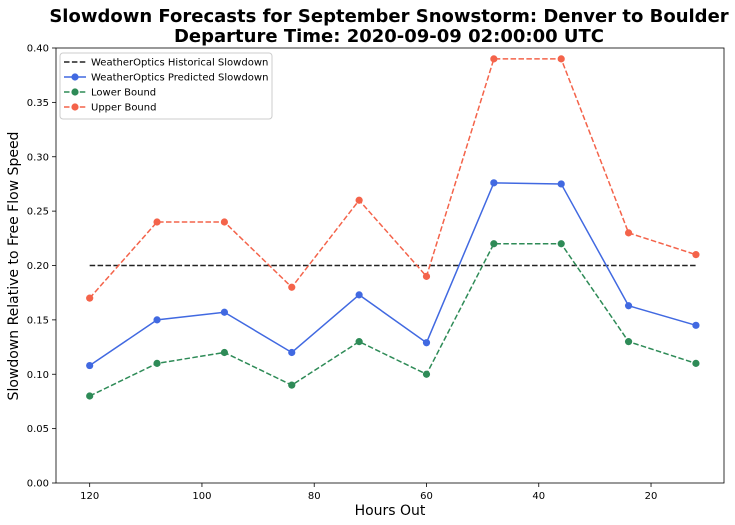  Describe the element at coordinates (14, 266) in the screenshot. I see `y-axis-label: Slowdown Relative to Free Flow Speed` at that location.